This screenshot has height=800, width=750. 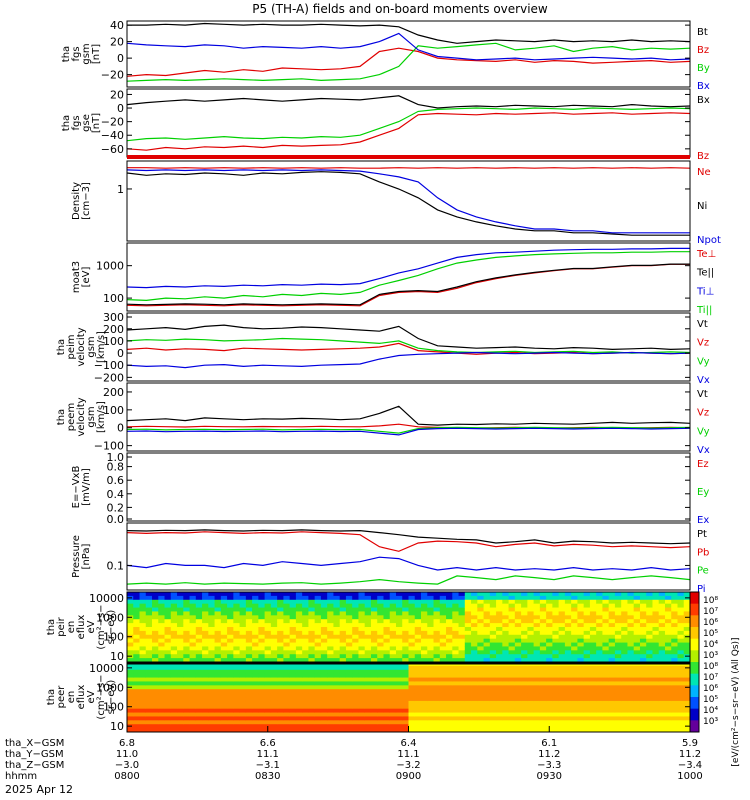 What do you see at coordinates (705, 291) in the screenshot?
I see `legend-entry-Ti⊥: Ti⊥` at bounding box center [705, 291].